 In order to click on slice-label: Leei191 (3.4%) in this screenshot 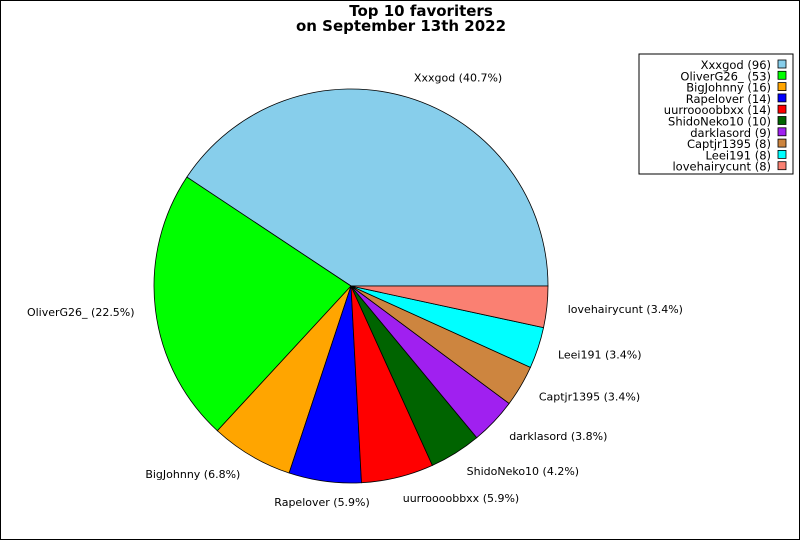, I will do `click(600, 354)`.